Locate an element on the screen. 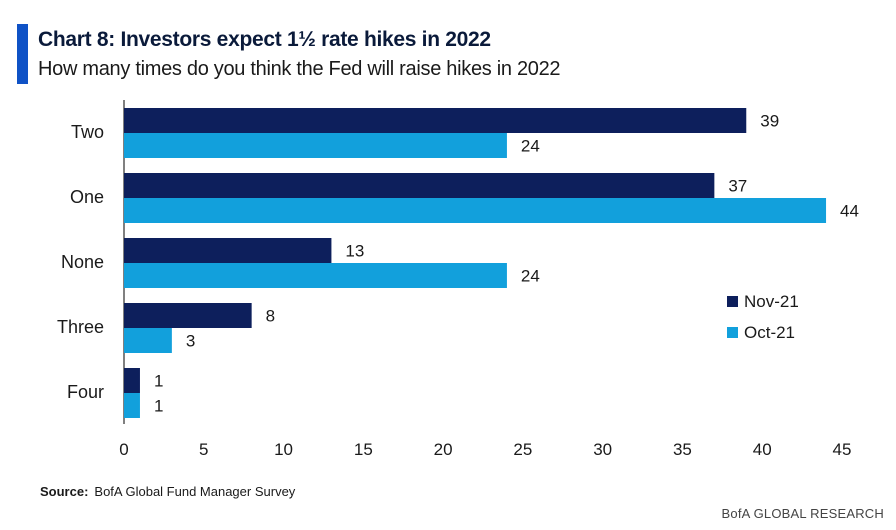 The height and width of the screenshot is (530, 896). brand-footer: BofA GLOBAL RESEARCH is located at coordinates (802, 513).